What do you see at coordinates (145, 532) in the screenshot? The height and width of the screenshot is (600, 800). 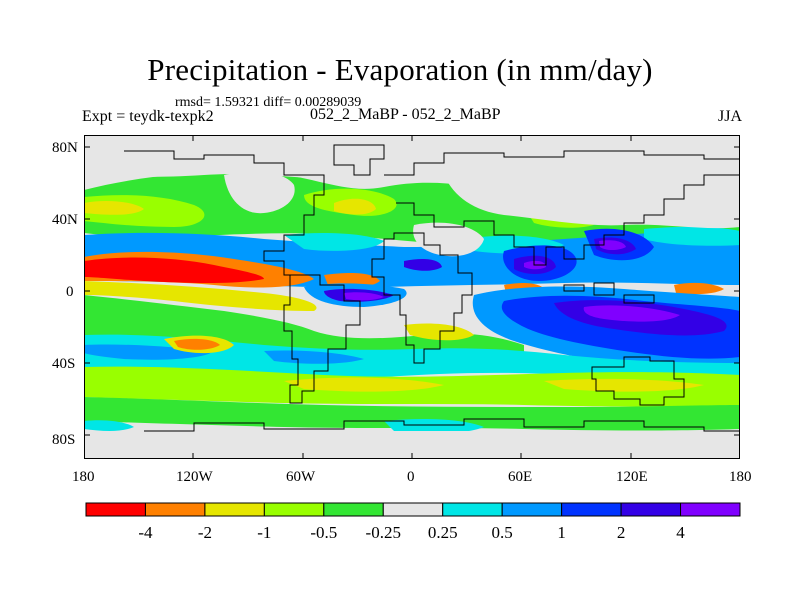 I see `colorbar-label-0: -4` at bounding box center [145, 532].